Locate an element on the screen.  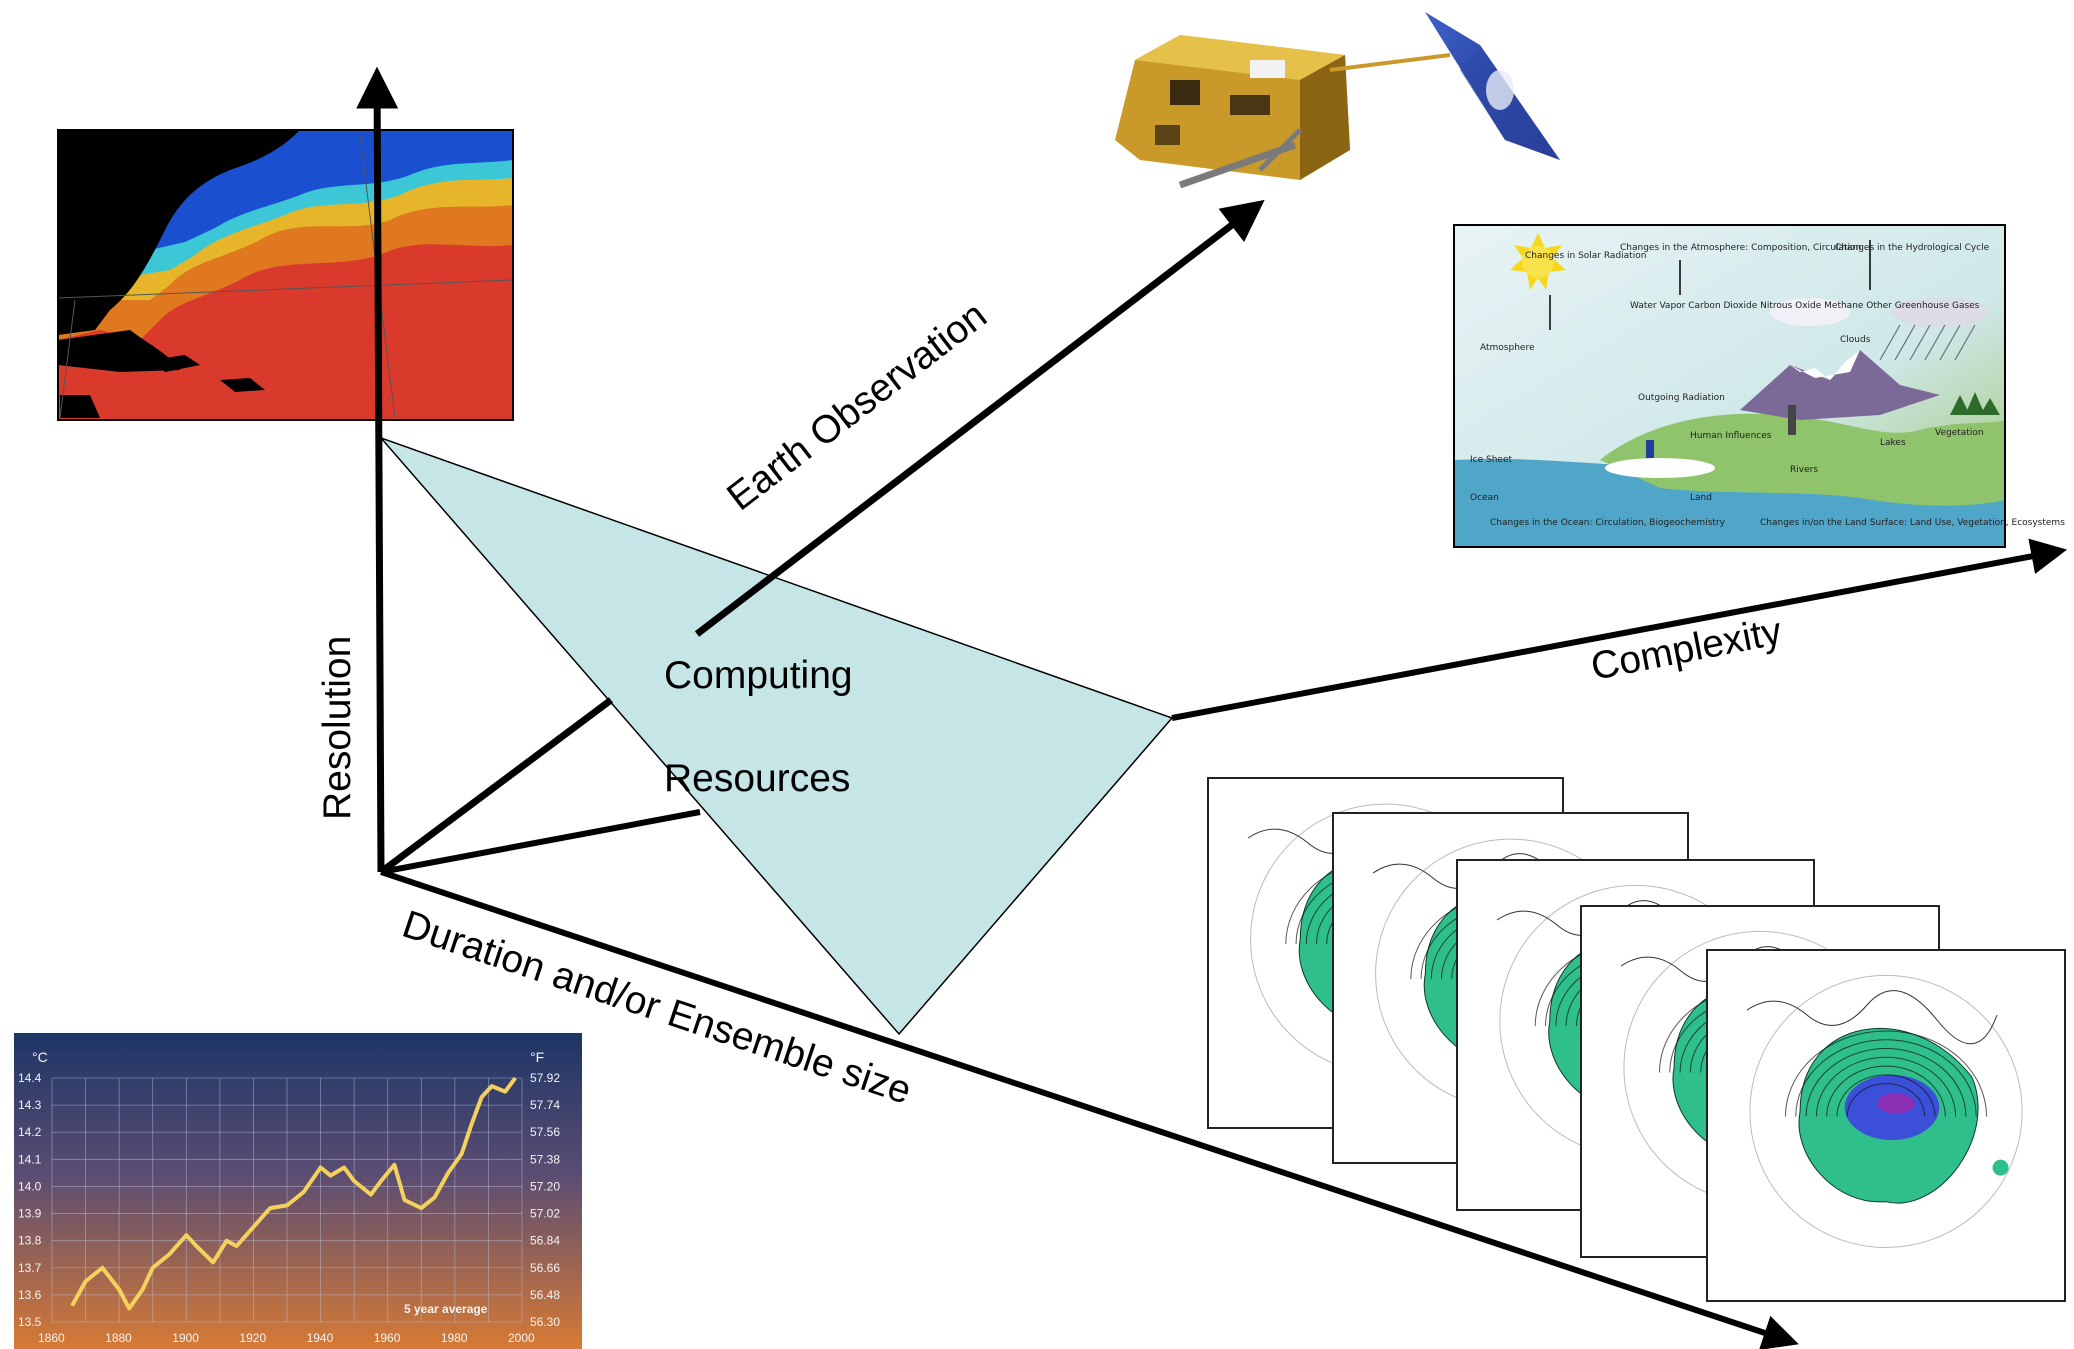
diagram-label-n: Vegetation is located at coordinates (1959, 433).